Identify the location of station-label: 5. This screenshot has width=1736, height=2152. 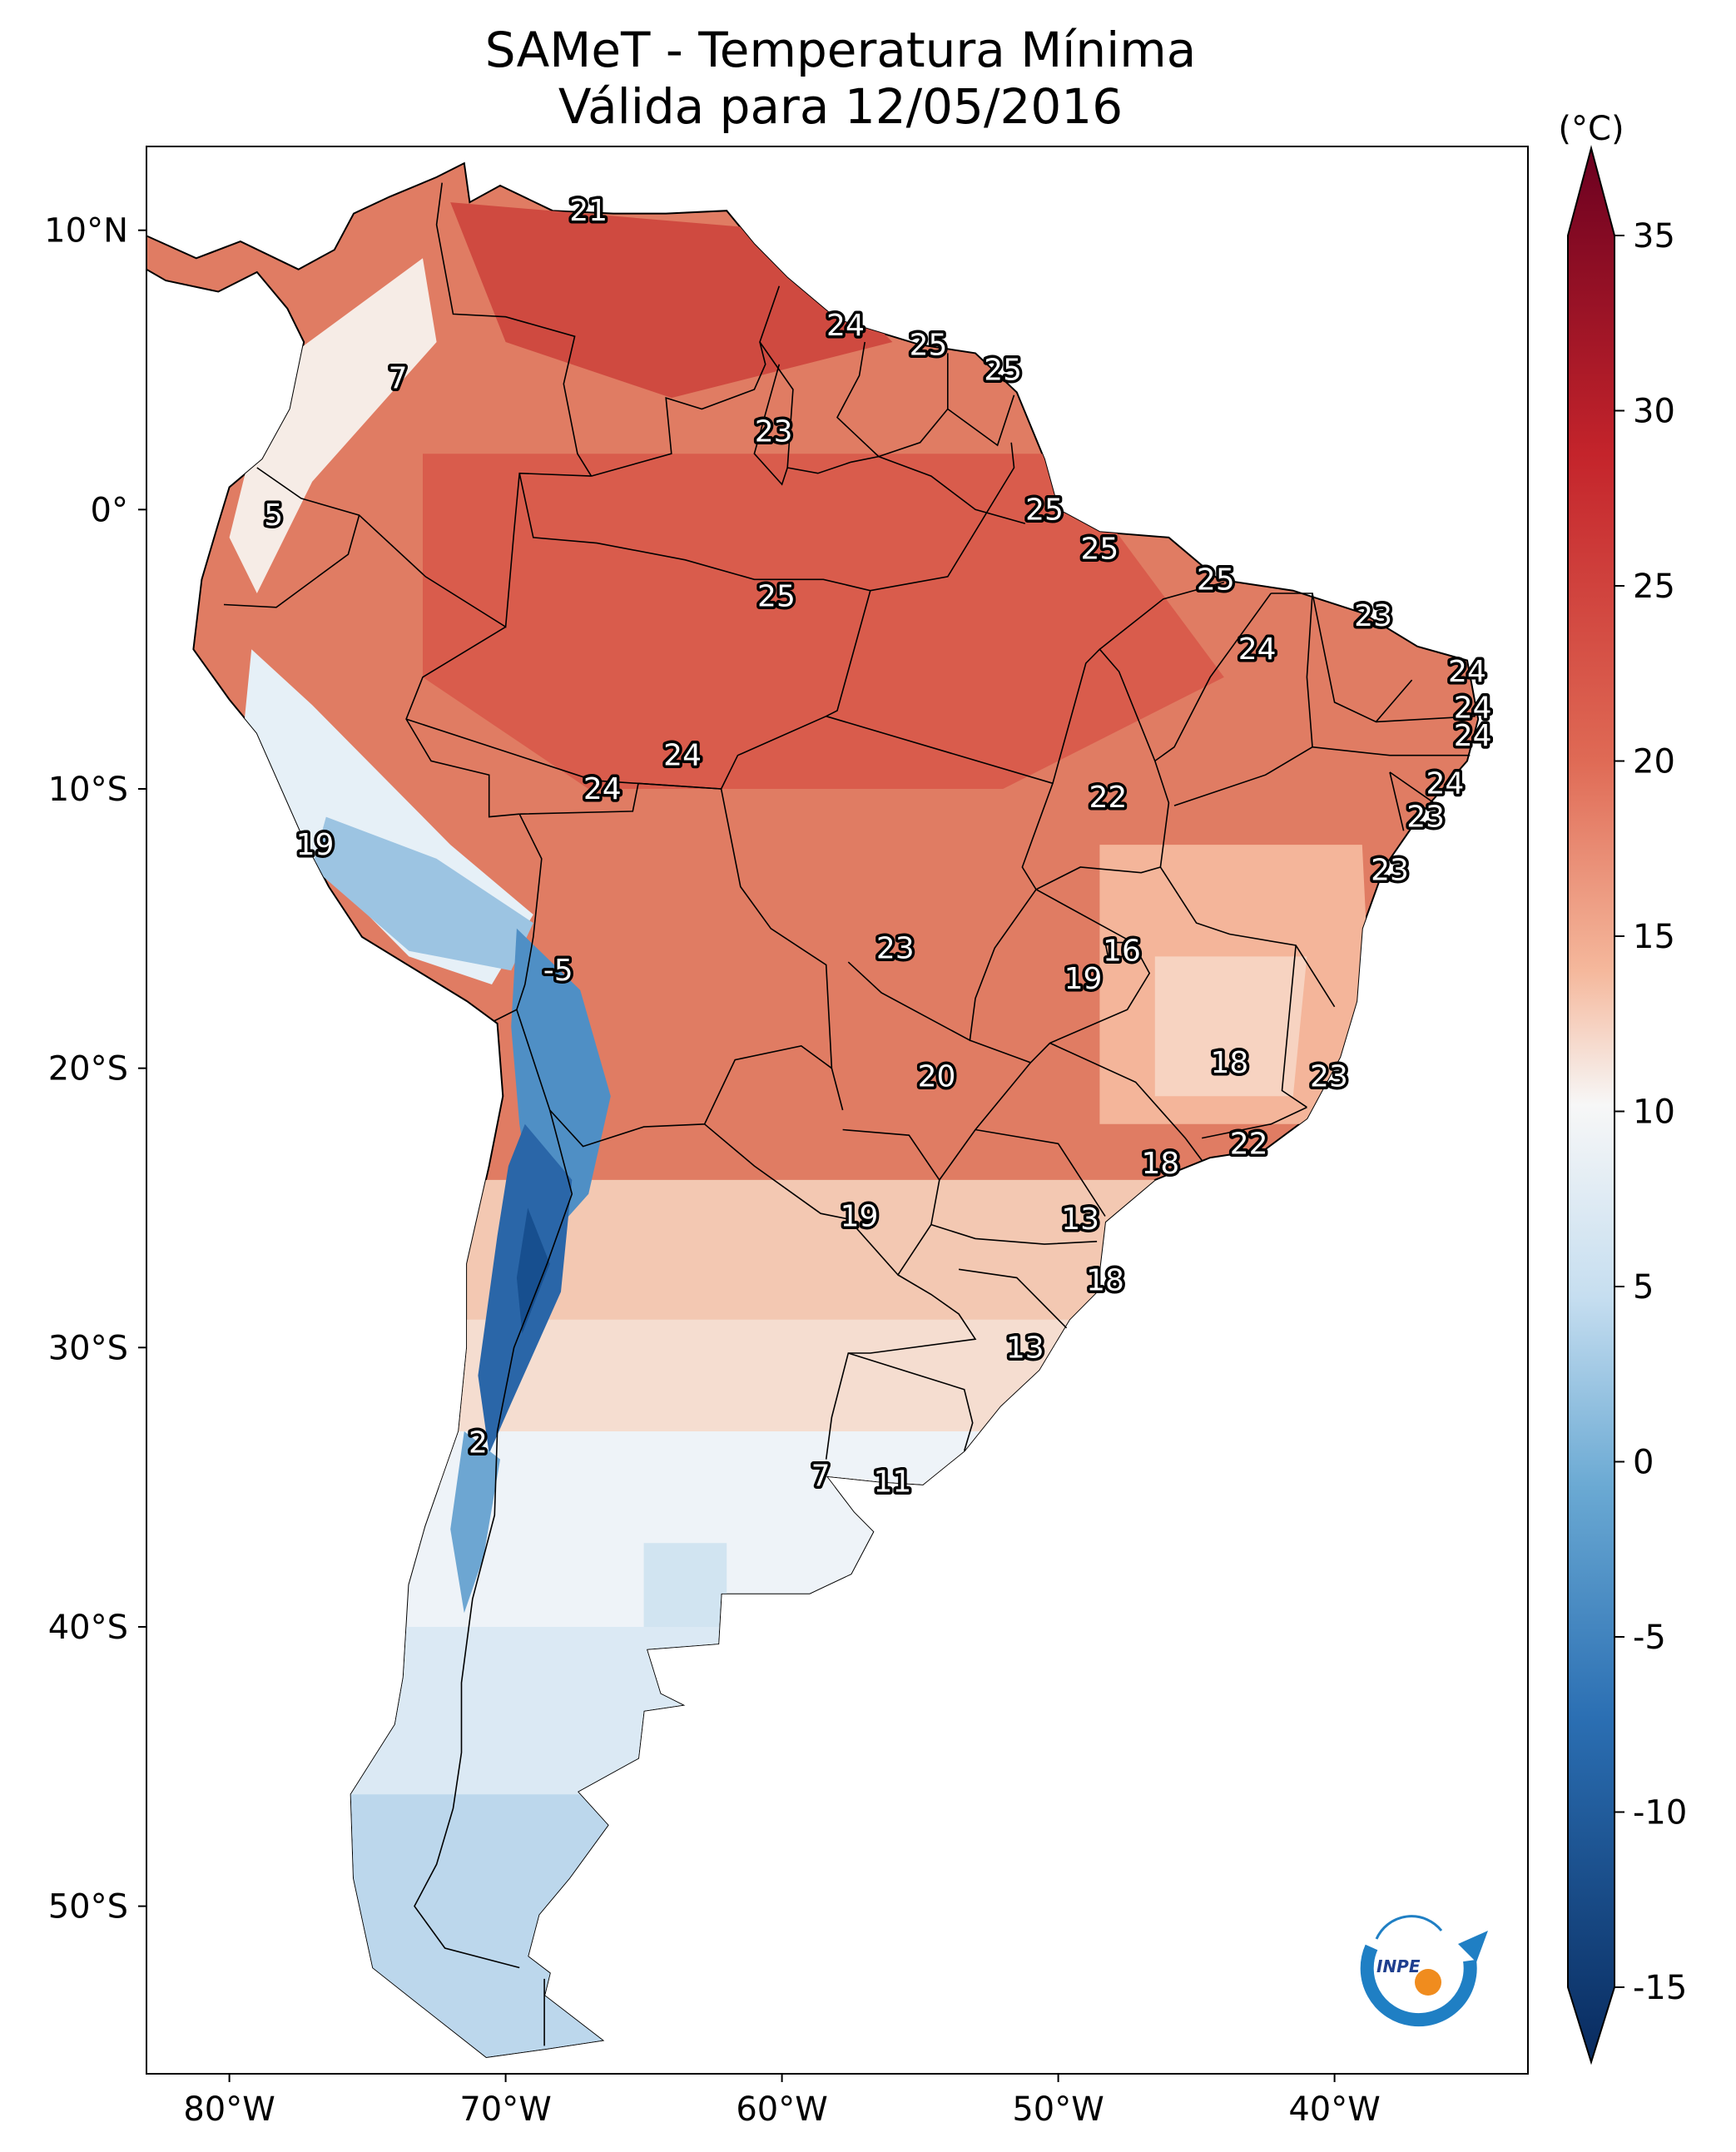
(273, 515).